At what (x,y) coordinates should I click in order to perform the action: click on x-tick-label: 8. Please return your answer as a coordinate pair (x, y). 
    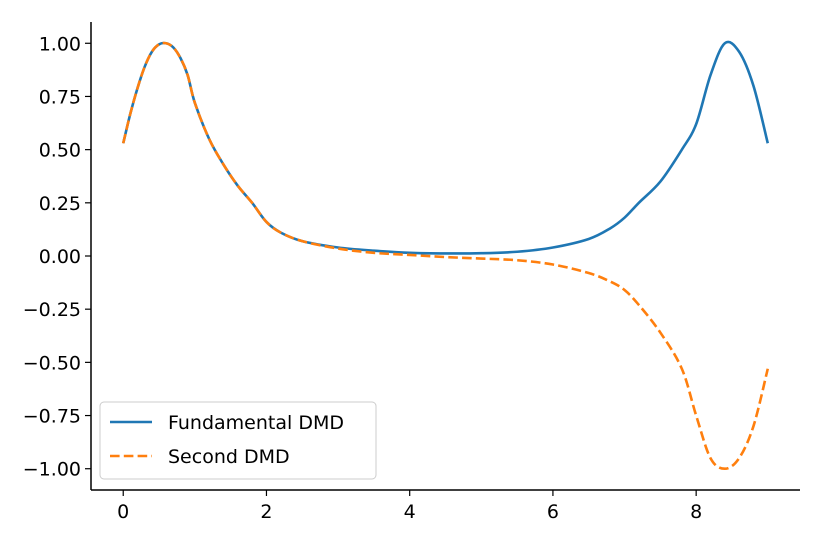
    Looking at the image, I should click on (696, 512).